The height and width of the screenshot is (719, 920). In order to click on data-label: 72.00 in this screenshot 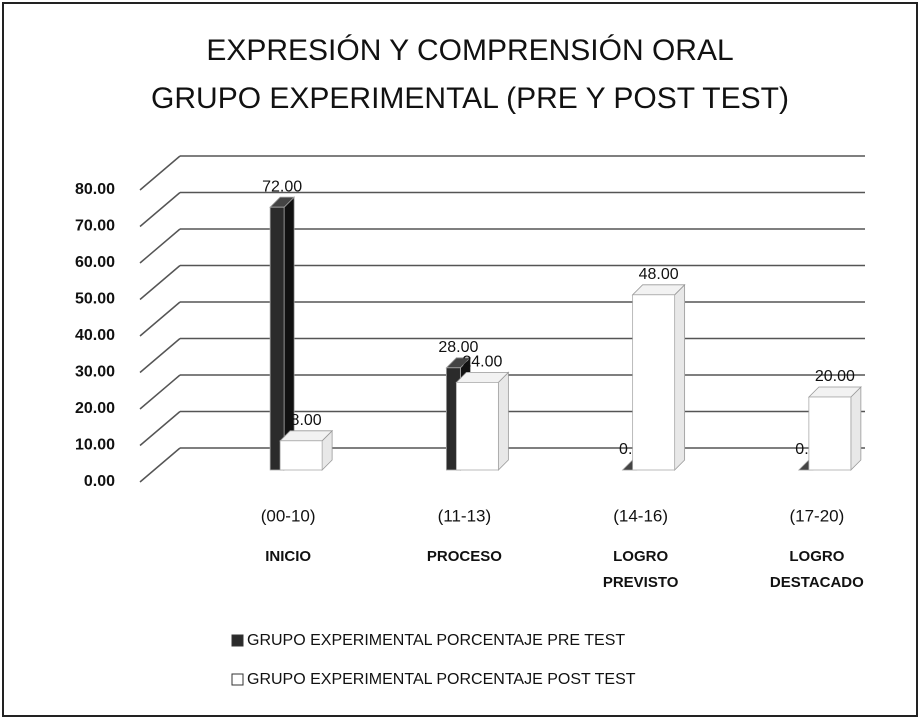, I will do `click(282, 186)`.